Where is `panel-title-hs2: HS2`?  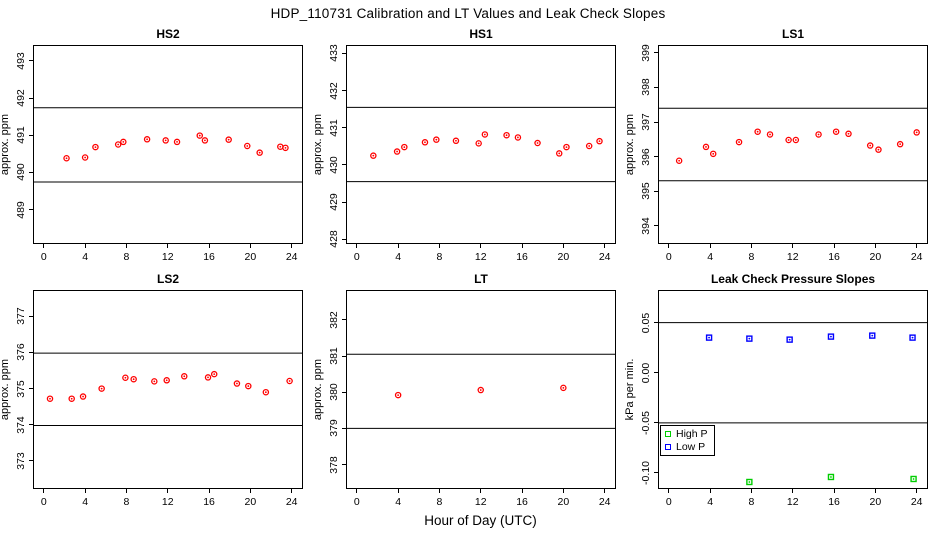
panel-title-hs2: HS2 is located at coordinates (168, 34).